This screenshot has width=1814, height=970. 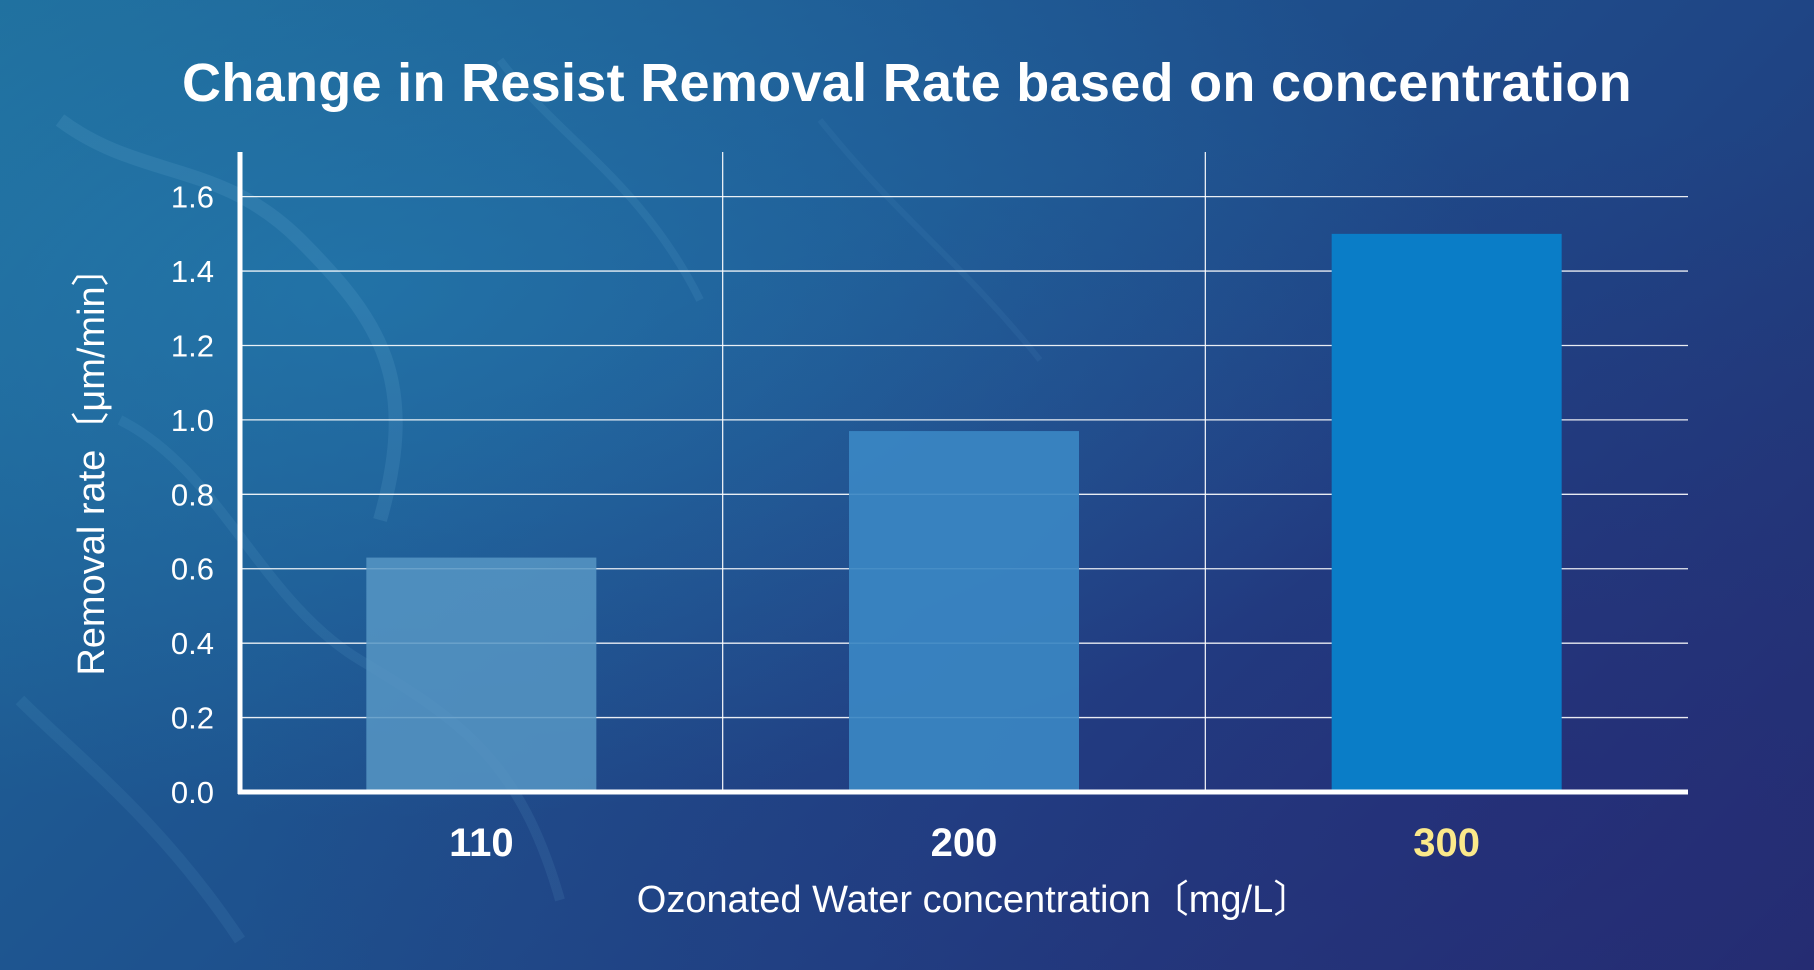 I want to click on y-tick-label: 1.0, so click(x=192, y=420).